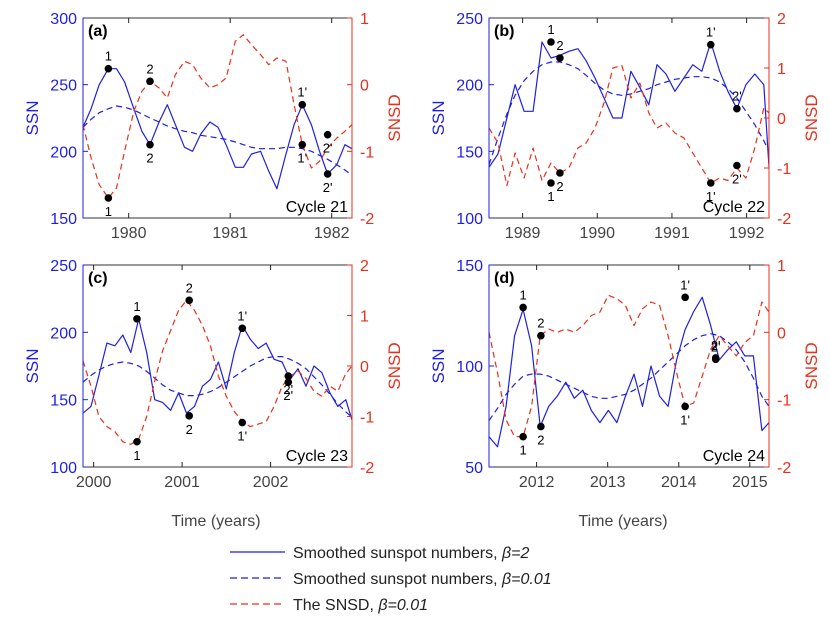  Describe the element at coordinates (63, 468) in the screenshot. I see `left-tick-label: 100` at that location.